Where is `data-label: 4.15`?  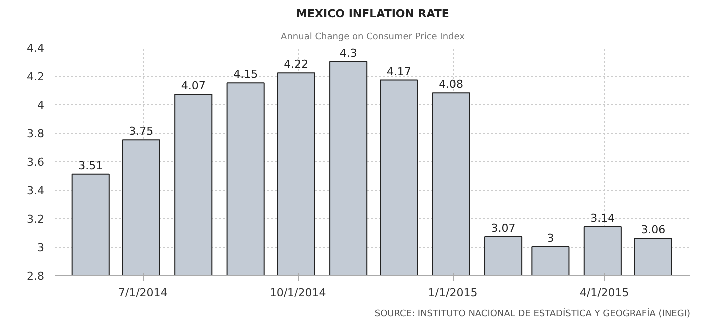
data-label: 4.15 is located at coordinates (246, 75).